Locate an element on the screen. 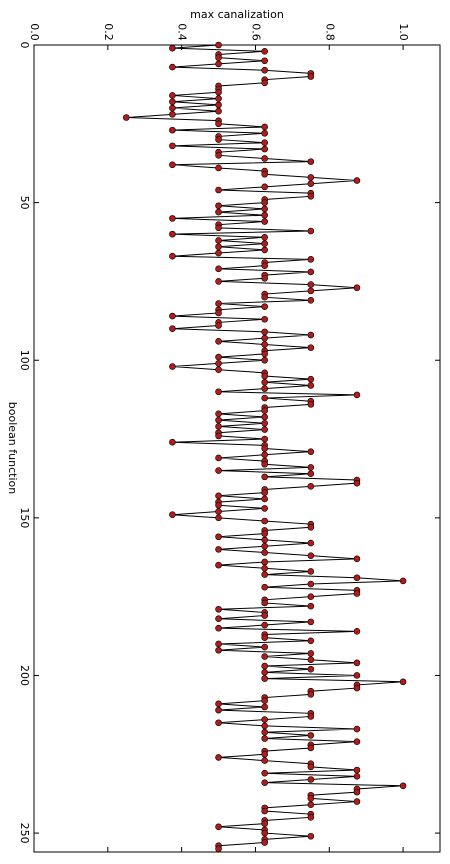 Image resolution: width=450 pixels, height=864 pixels. index-tick-label: 50 is located at coordinates (24, 203).